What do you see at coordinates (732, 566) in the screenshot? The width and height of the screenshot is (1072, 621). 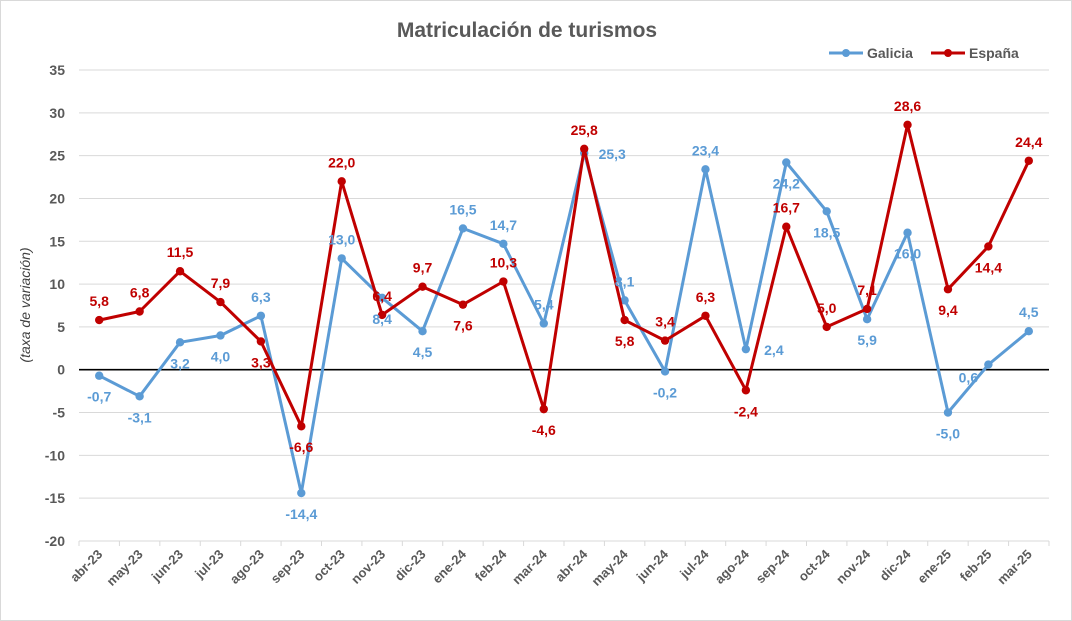 I see `x-tick-label: ago-24` at bounding box center [732, 566].